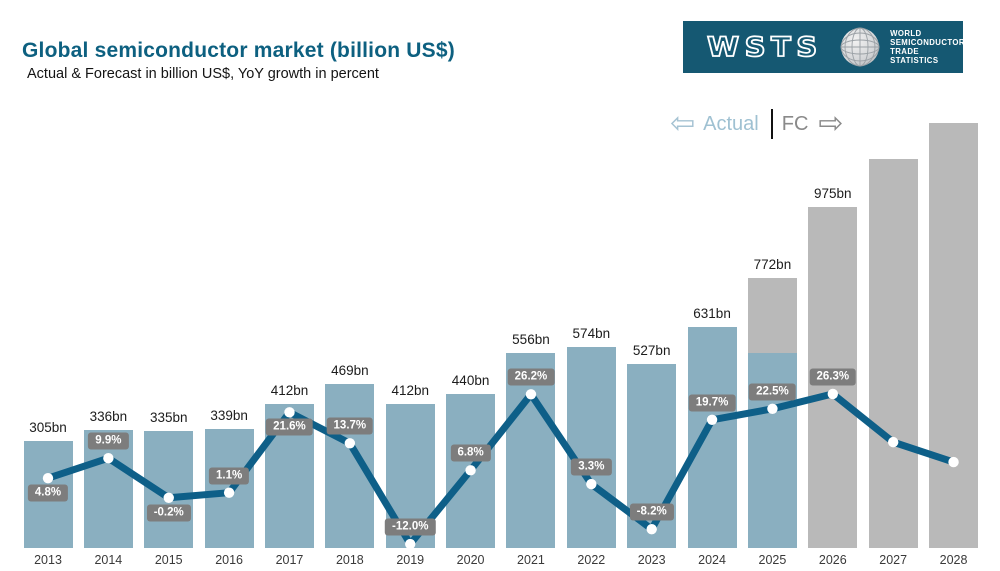  What do you see at coordinates (927, 42) in the screenshot?
I see `logo-org-line: SEMICONDUCTOR` at bounding box center [927, 42].